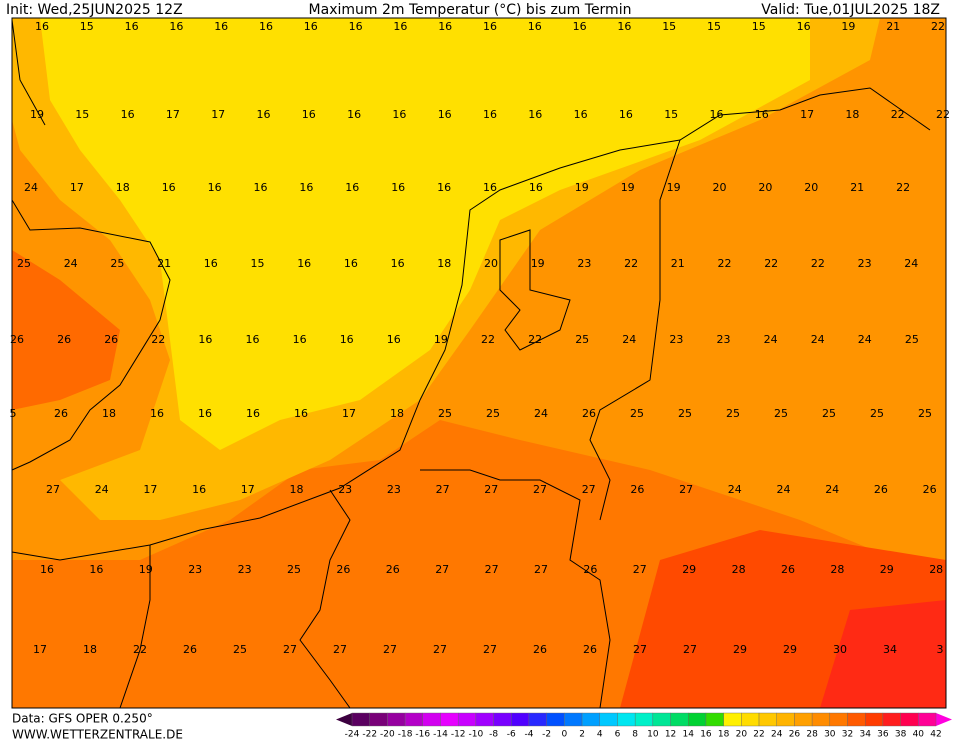 The width and height of the screenshot is (959, 741). What do you see at coordinates (405, 735) in the screenshot?
I see `legend-label: -18` at bounding box center [405, 735].